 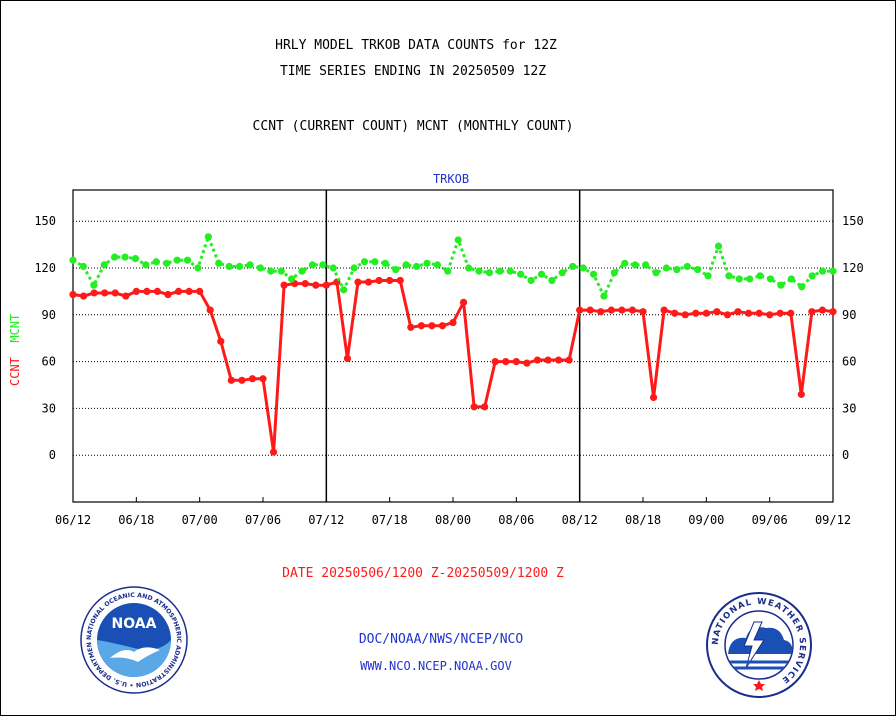 What do you see at coordinates (45, 268) in the screenshot?
I see `y-tick-label-left: 120` at bounding box center [45, 268].